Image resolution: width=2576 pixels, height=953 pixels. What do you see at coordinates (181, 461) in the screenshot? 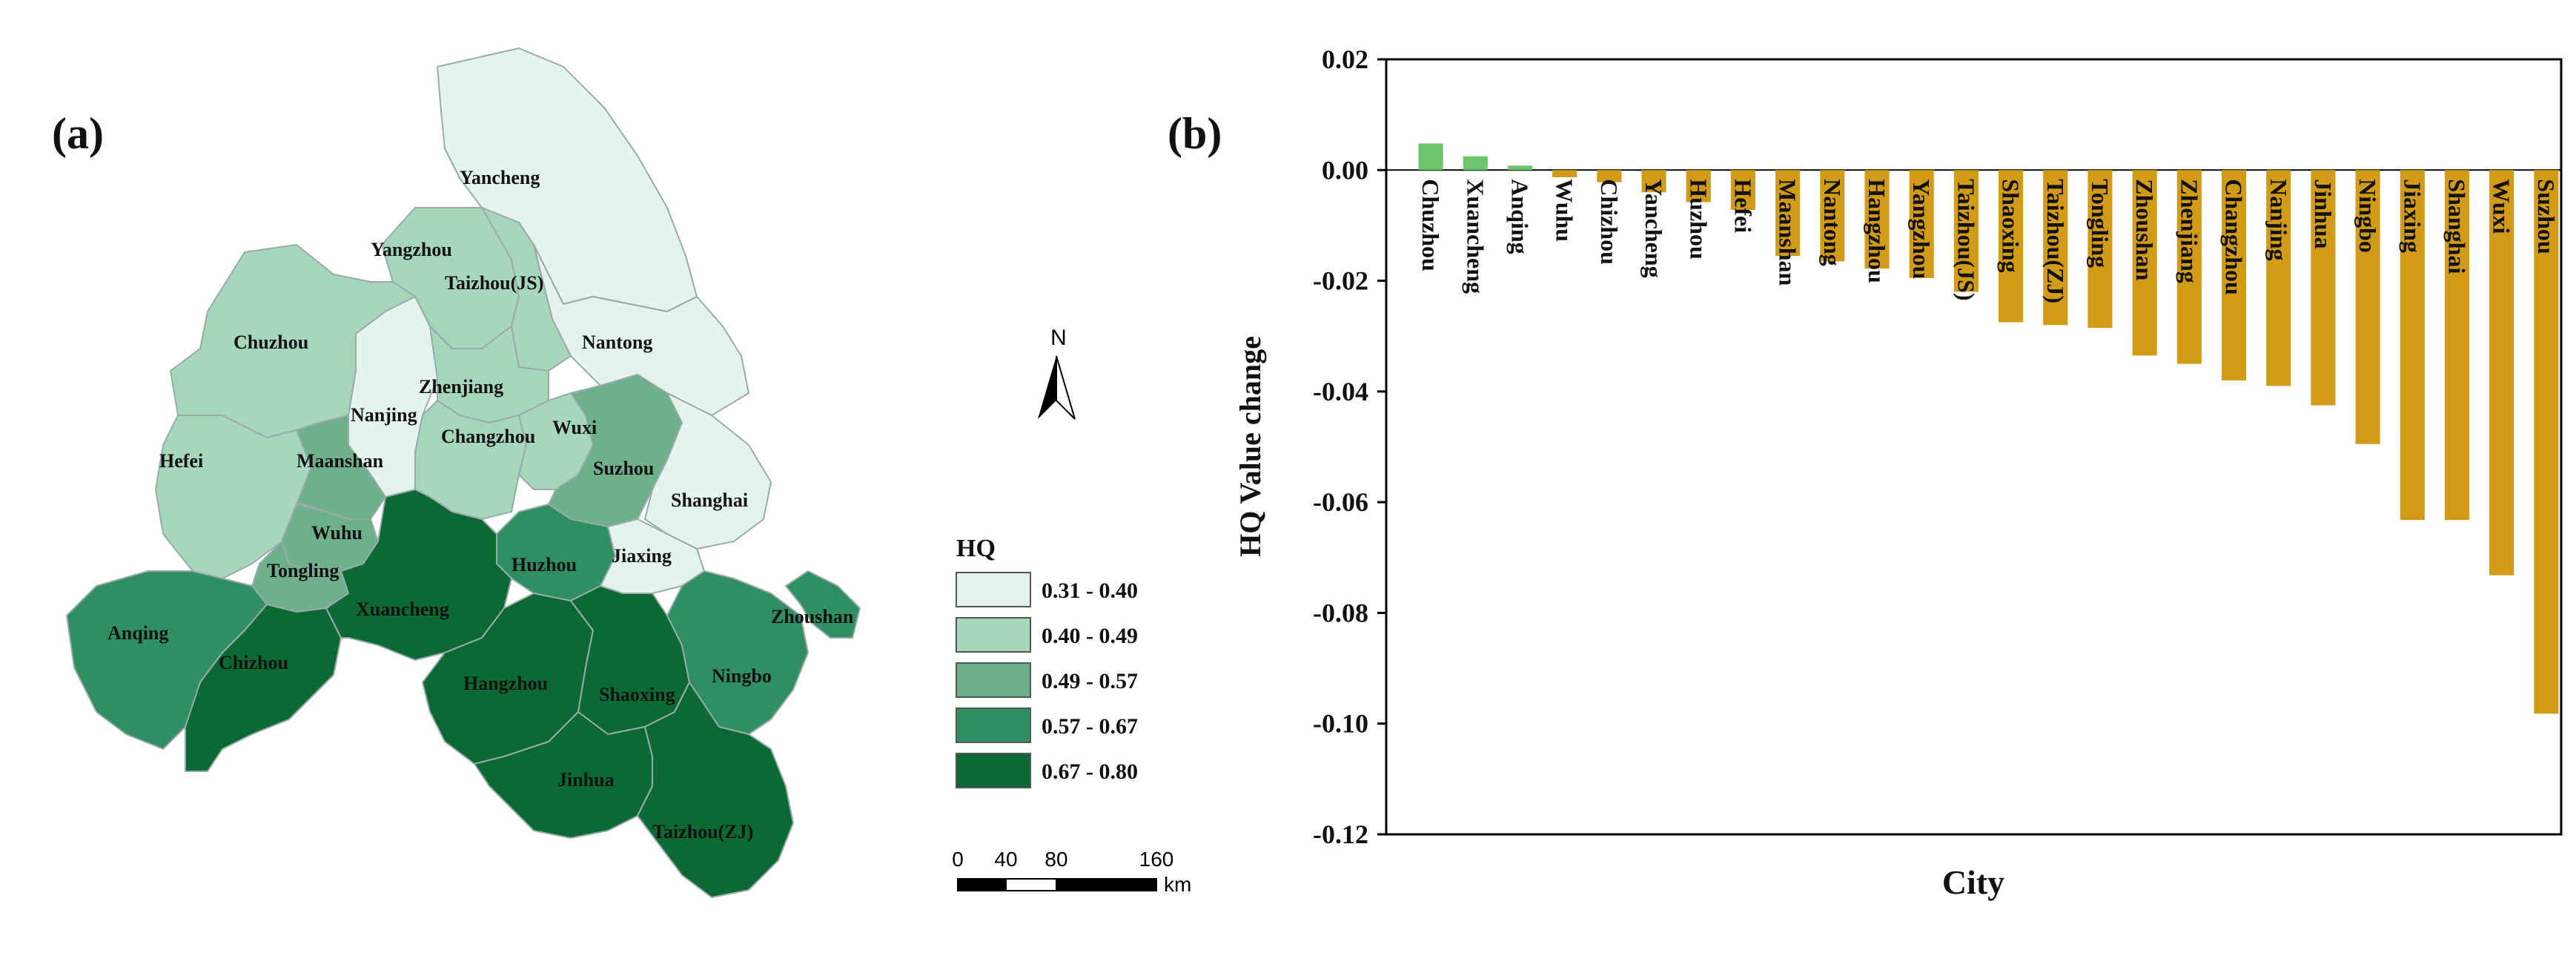
I see `city-label-hefei: Hefei` at bounding box center [181, 461].